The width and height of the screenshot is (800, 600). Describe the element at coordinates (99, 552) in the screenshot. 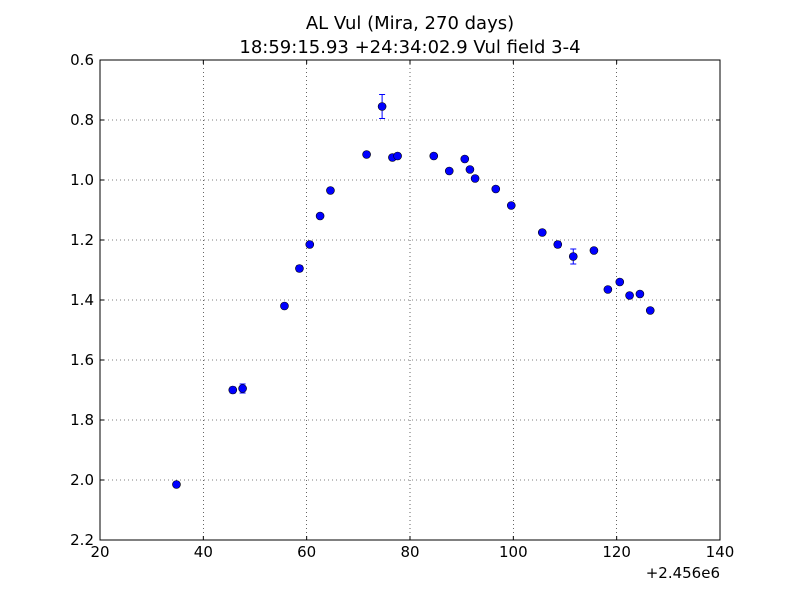

I see `x-tick-label: 20` at that location.